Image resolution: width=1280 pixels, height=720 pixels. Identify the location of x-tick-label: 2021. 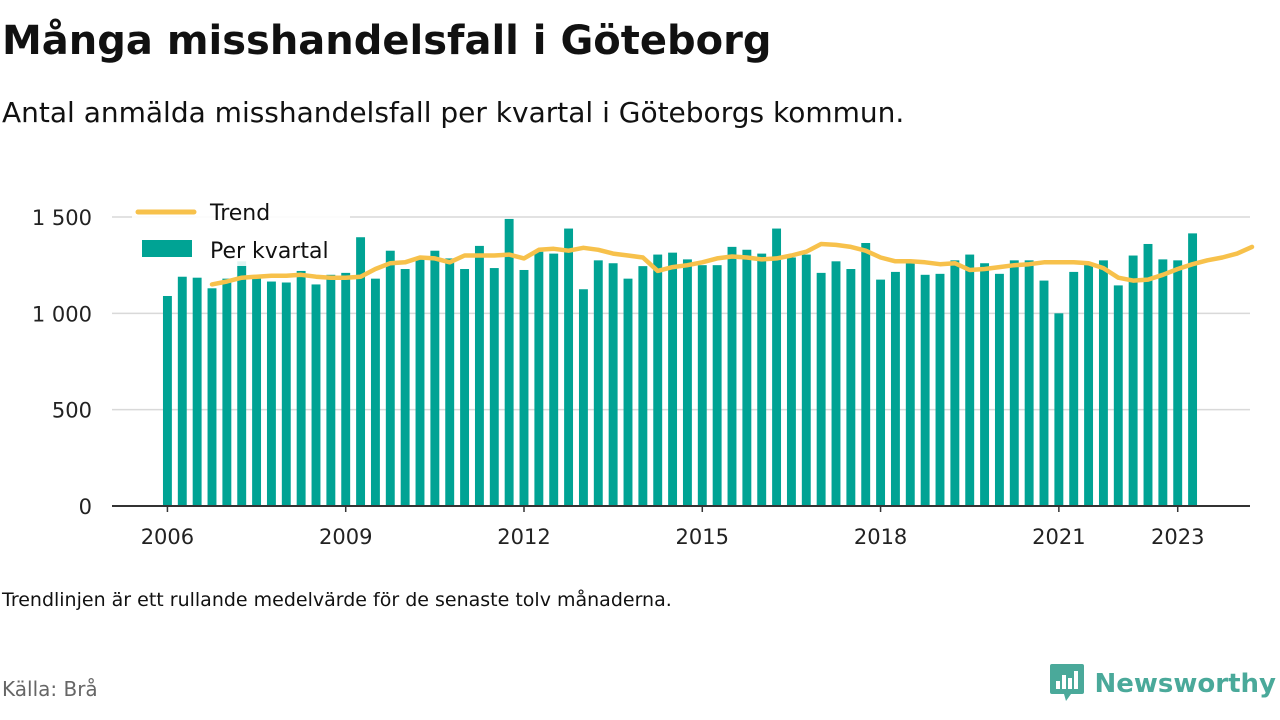
(1058, 537).